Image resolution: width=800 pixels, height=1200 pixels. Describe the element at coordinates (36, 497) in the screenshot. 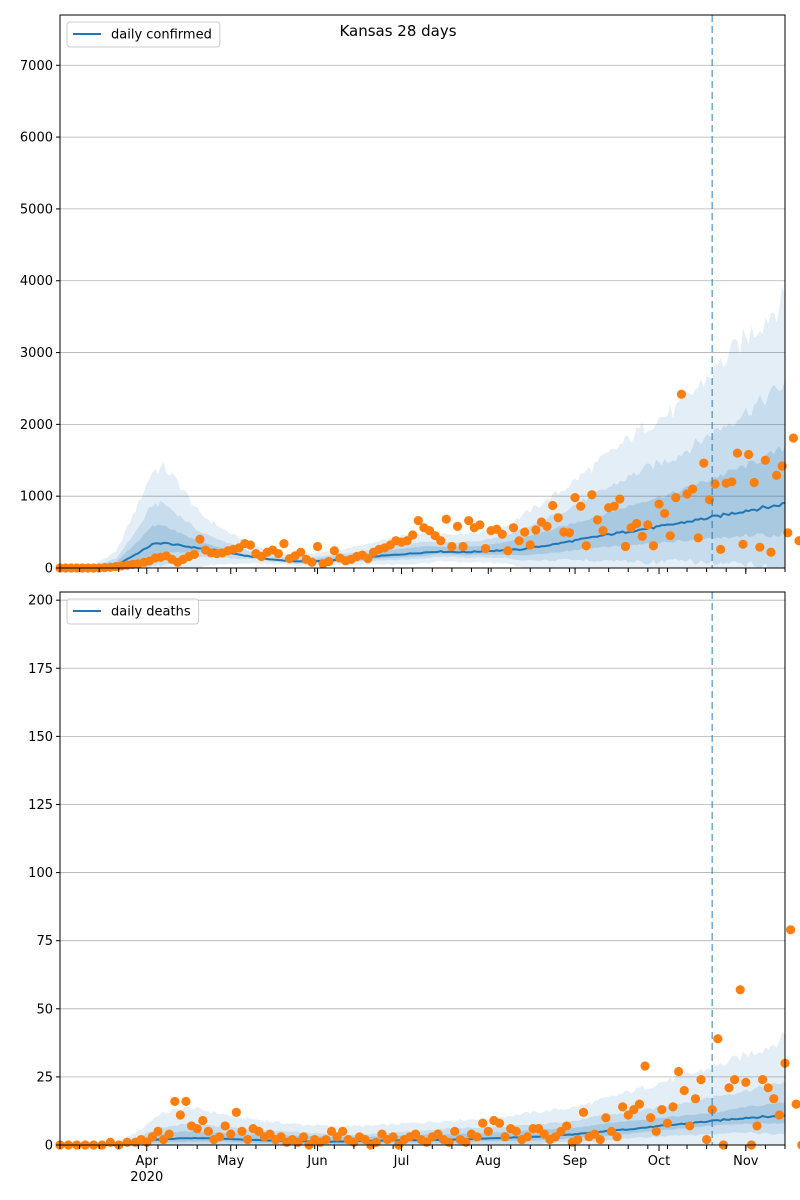

I see `y-tick-label: 1000` at that location.